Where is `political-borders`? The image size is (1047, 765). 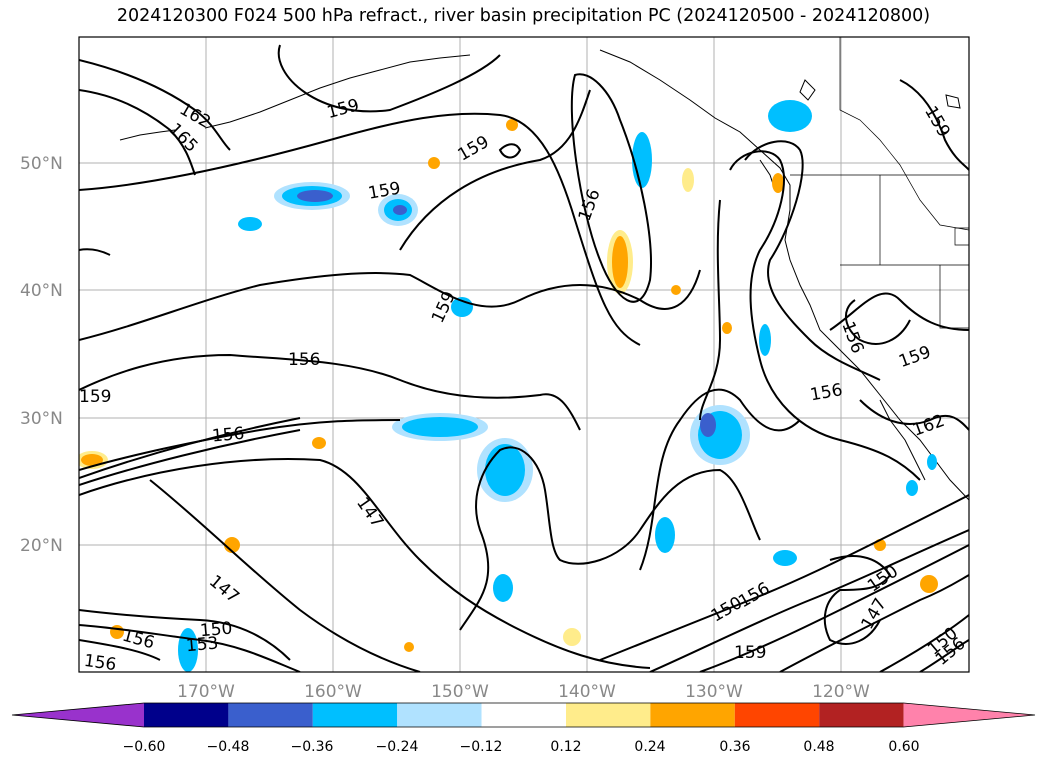 political-borders is located at coordinates (879, 183).